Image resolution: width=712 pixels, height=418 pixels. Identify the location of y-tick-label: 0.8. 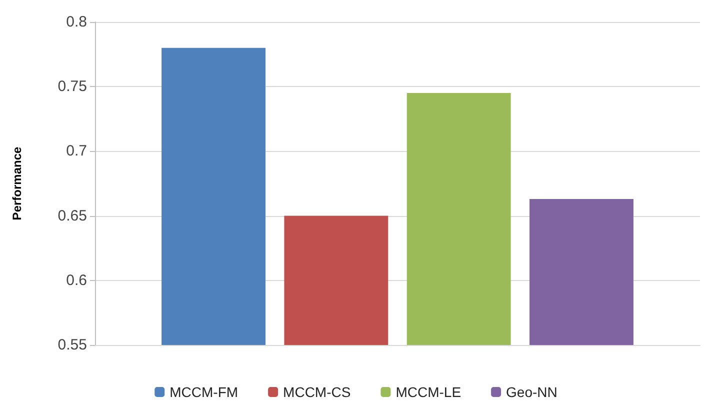
(76, 22).